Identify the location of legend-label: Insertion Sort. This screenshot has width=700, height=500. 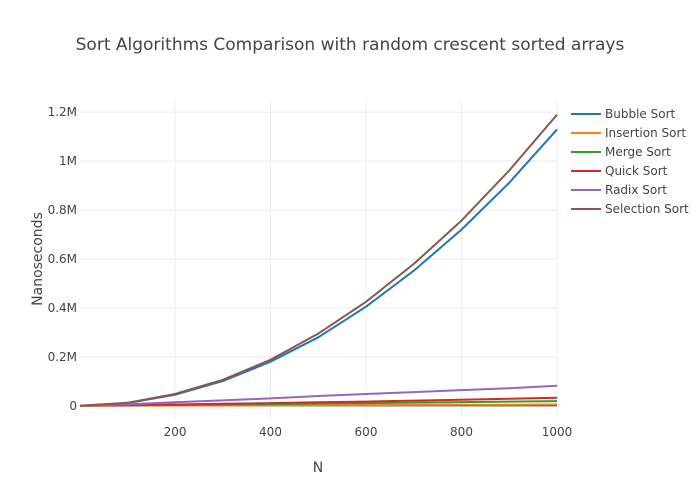
(645, 133).